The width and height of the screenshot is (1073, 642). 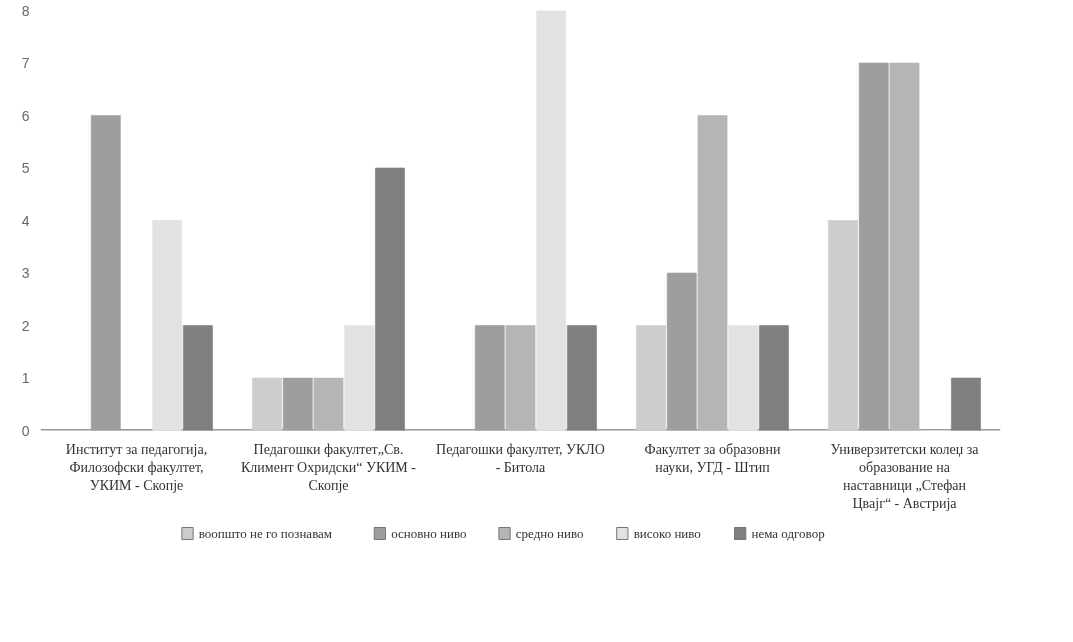 What do you see at coordinates (25, 430) in the screenshot?
I see `y-tick-label: 0` at bounding box center [25, 430].